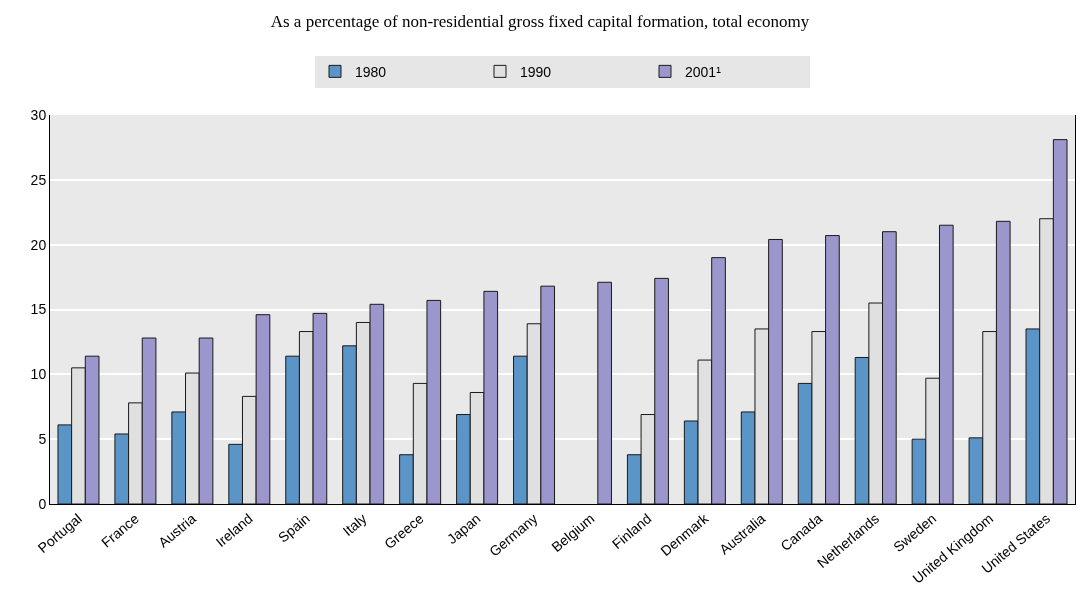  What do you see at coordinates (604, 392) in the screenshot?
I see `bar` at bounding box center [604, 392].